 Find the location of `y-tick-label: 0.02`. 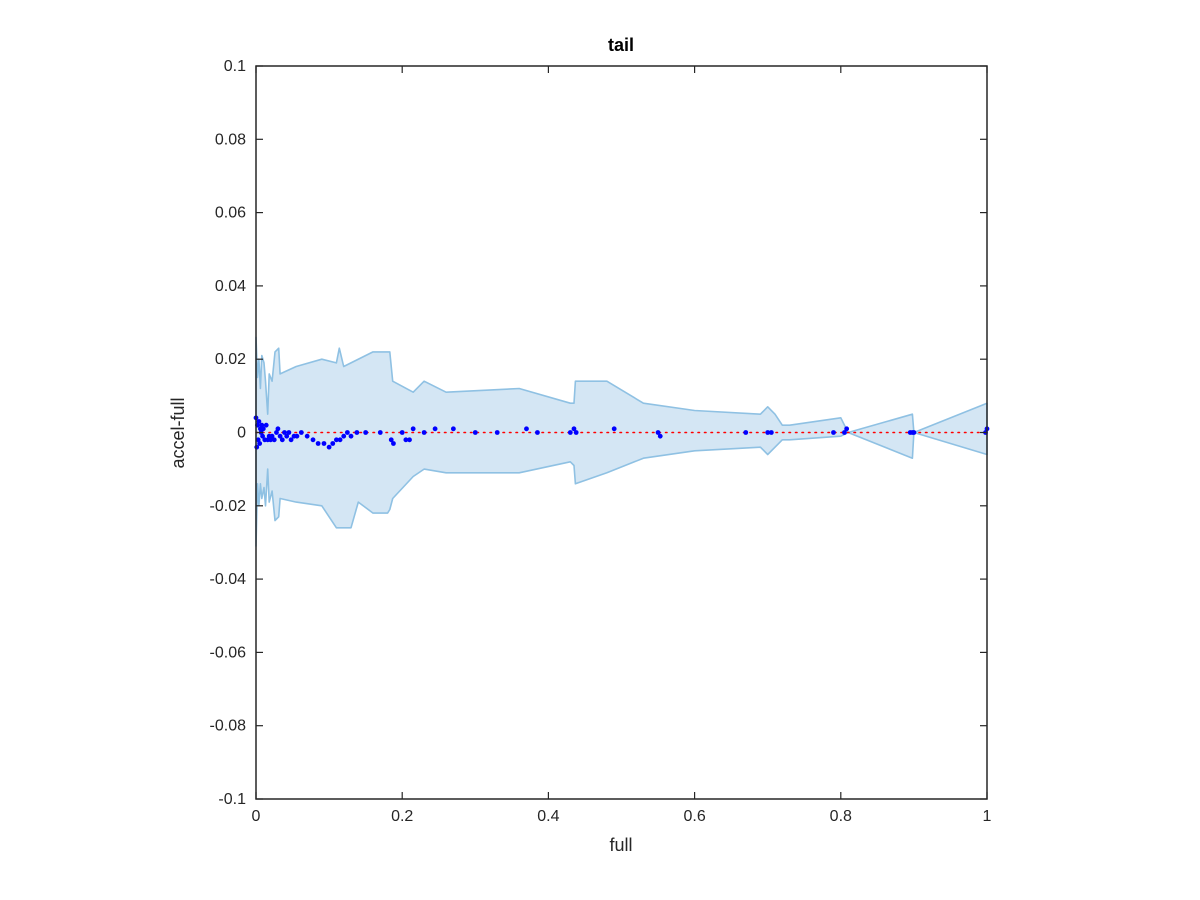

y-tick-label: 0.02 is located at coordinates (230, 359).